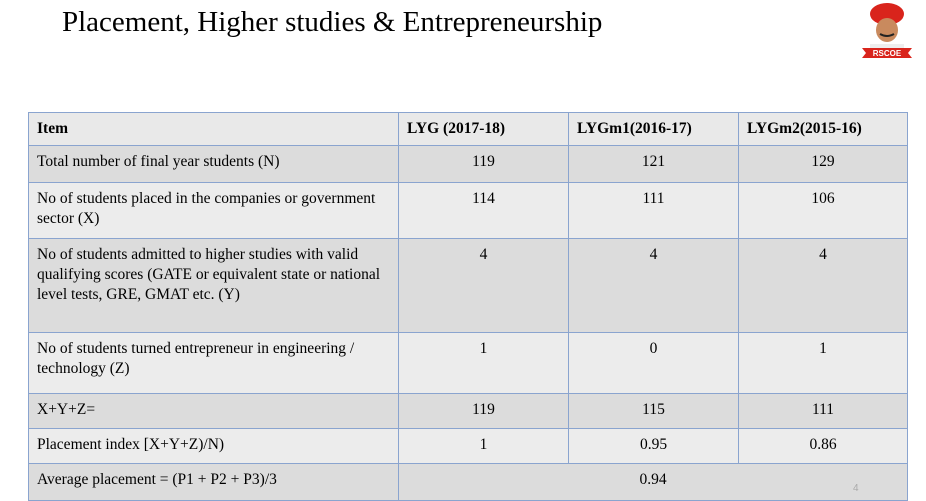 The height and width of the screenshot is (501, 926). I want to click on table-row: Average placement = (P1 + P2 + P3)/3 0.94, so click(468, 482).